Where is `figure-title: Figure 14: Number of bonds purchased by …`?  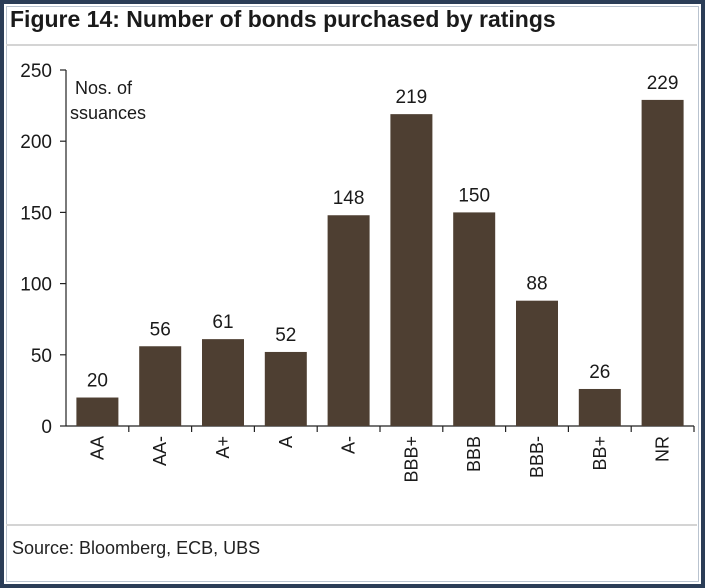 figure-title: Figure 14: Number of bonds purchased by … is located at coordinates (283, 19).